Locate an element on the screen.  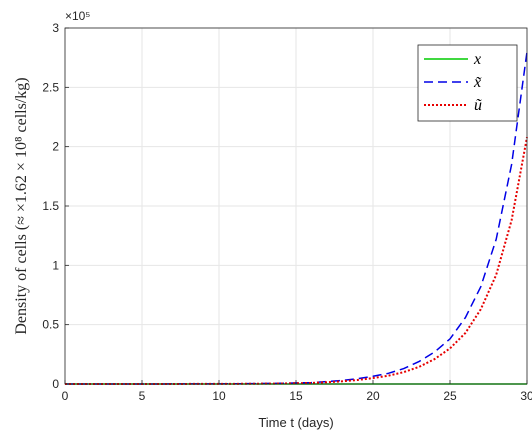
x-tick-label: 15 is located at coordinates (296, 396).